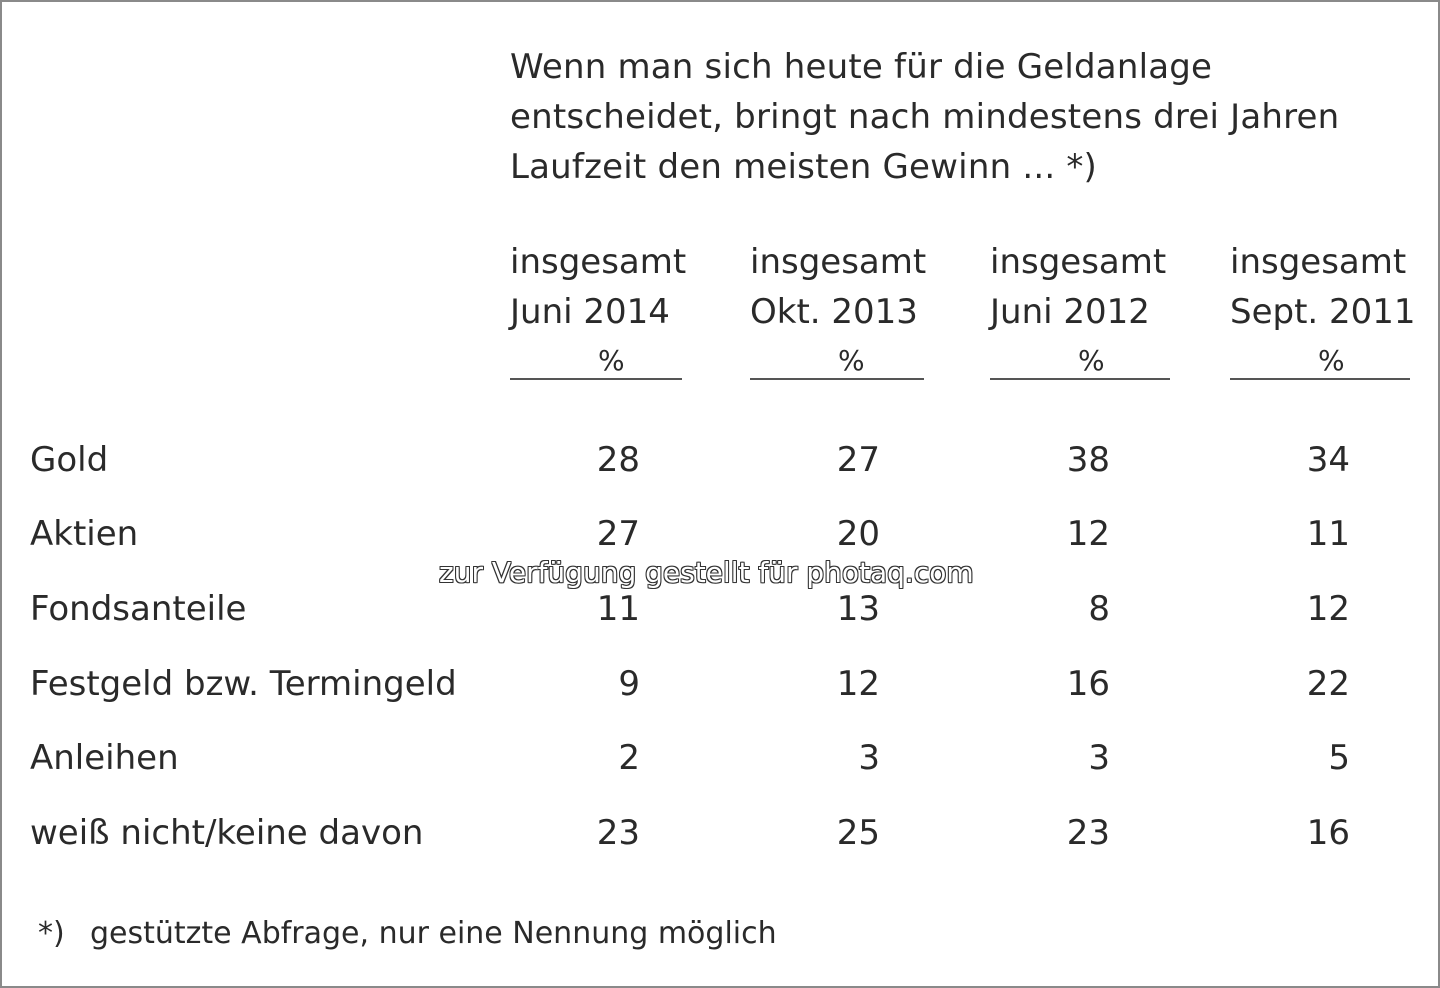 The height and width of the screenshot is (988, 1440). I want to click on column-header-sept-2011: insgesamt Sept. 2011 %, so click(1323, 308).